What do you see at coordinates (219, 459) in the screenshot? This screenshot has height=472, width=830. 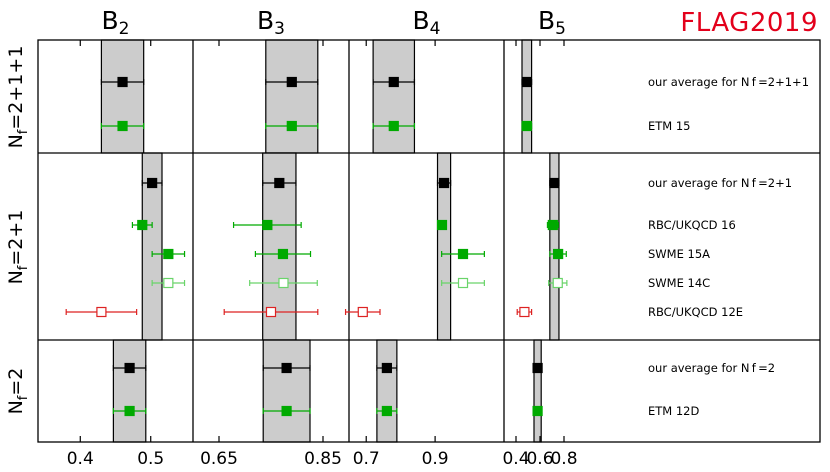 I see `x-tick-label: 0.65` at bounding box center [219, 459].